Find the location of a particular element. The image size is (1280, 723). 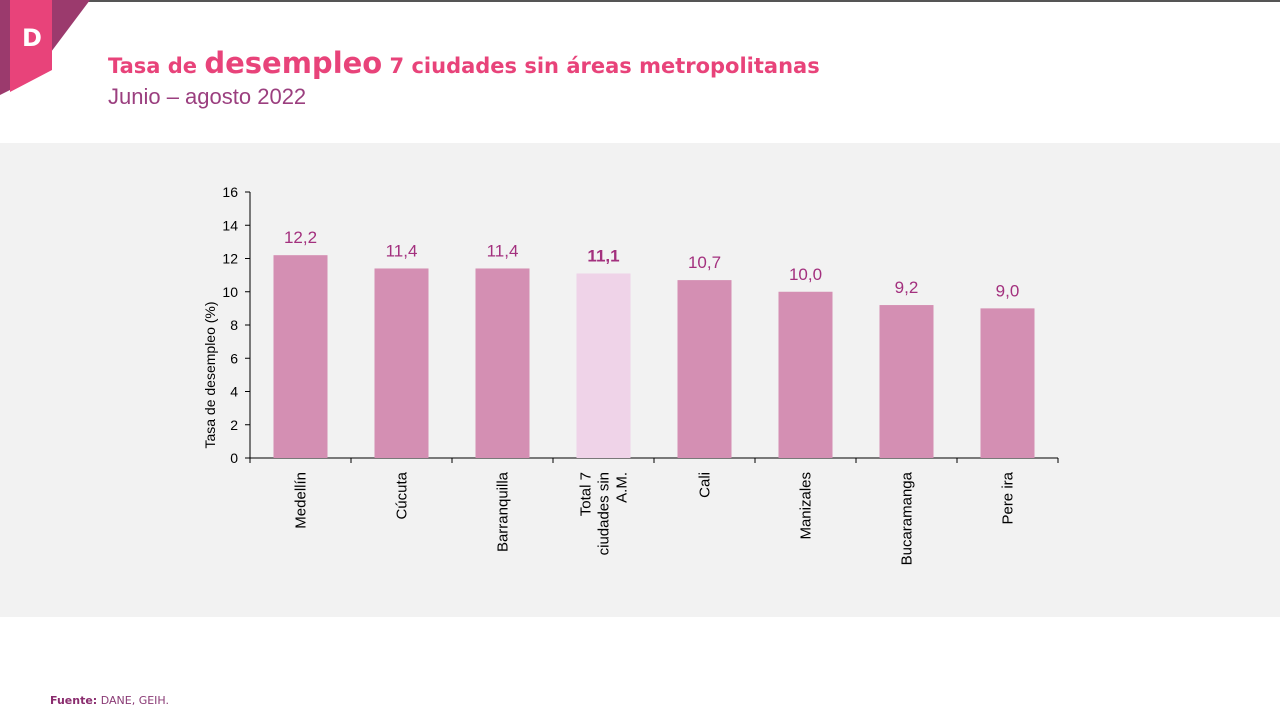

y-tick-label: 14 is located at coordinates (230, 225).